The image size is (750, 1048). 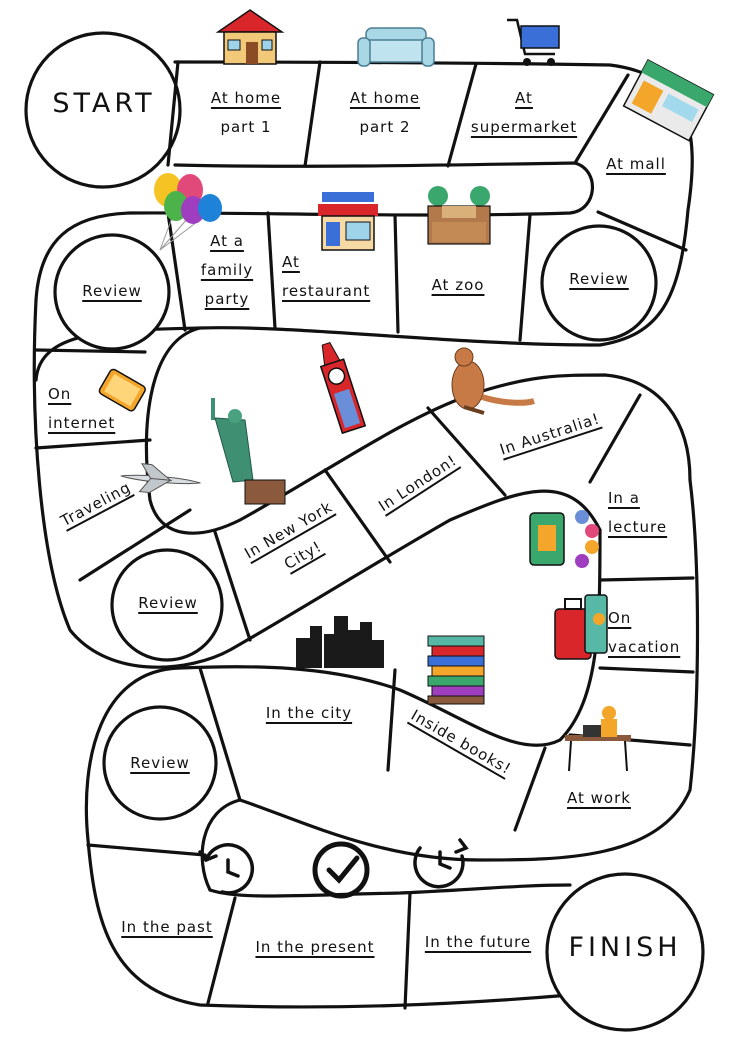 I want to click on city-skyline-icon, so click(x=340, y=642).